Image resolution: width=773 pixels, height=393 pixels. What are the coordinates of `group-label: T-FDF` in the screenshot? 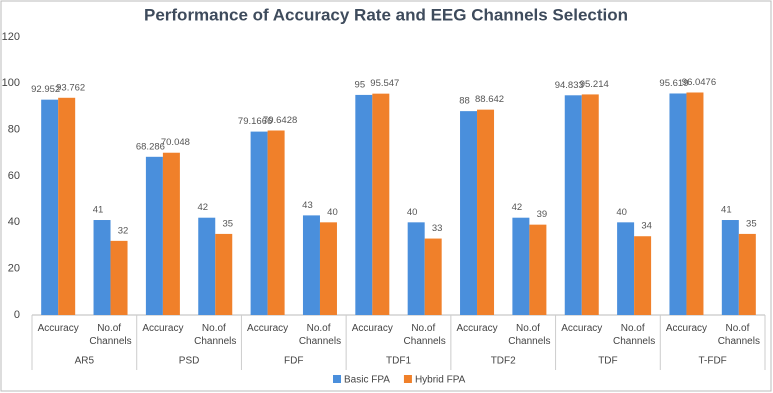 It's located at (712, 361).